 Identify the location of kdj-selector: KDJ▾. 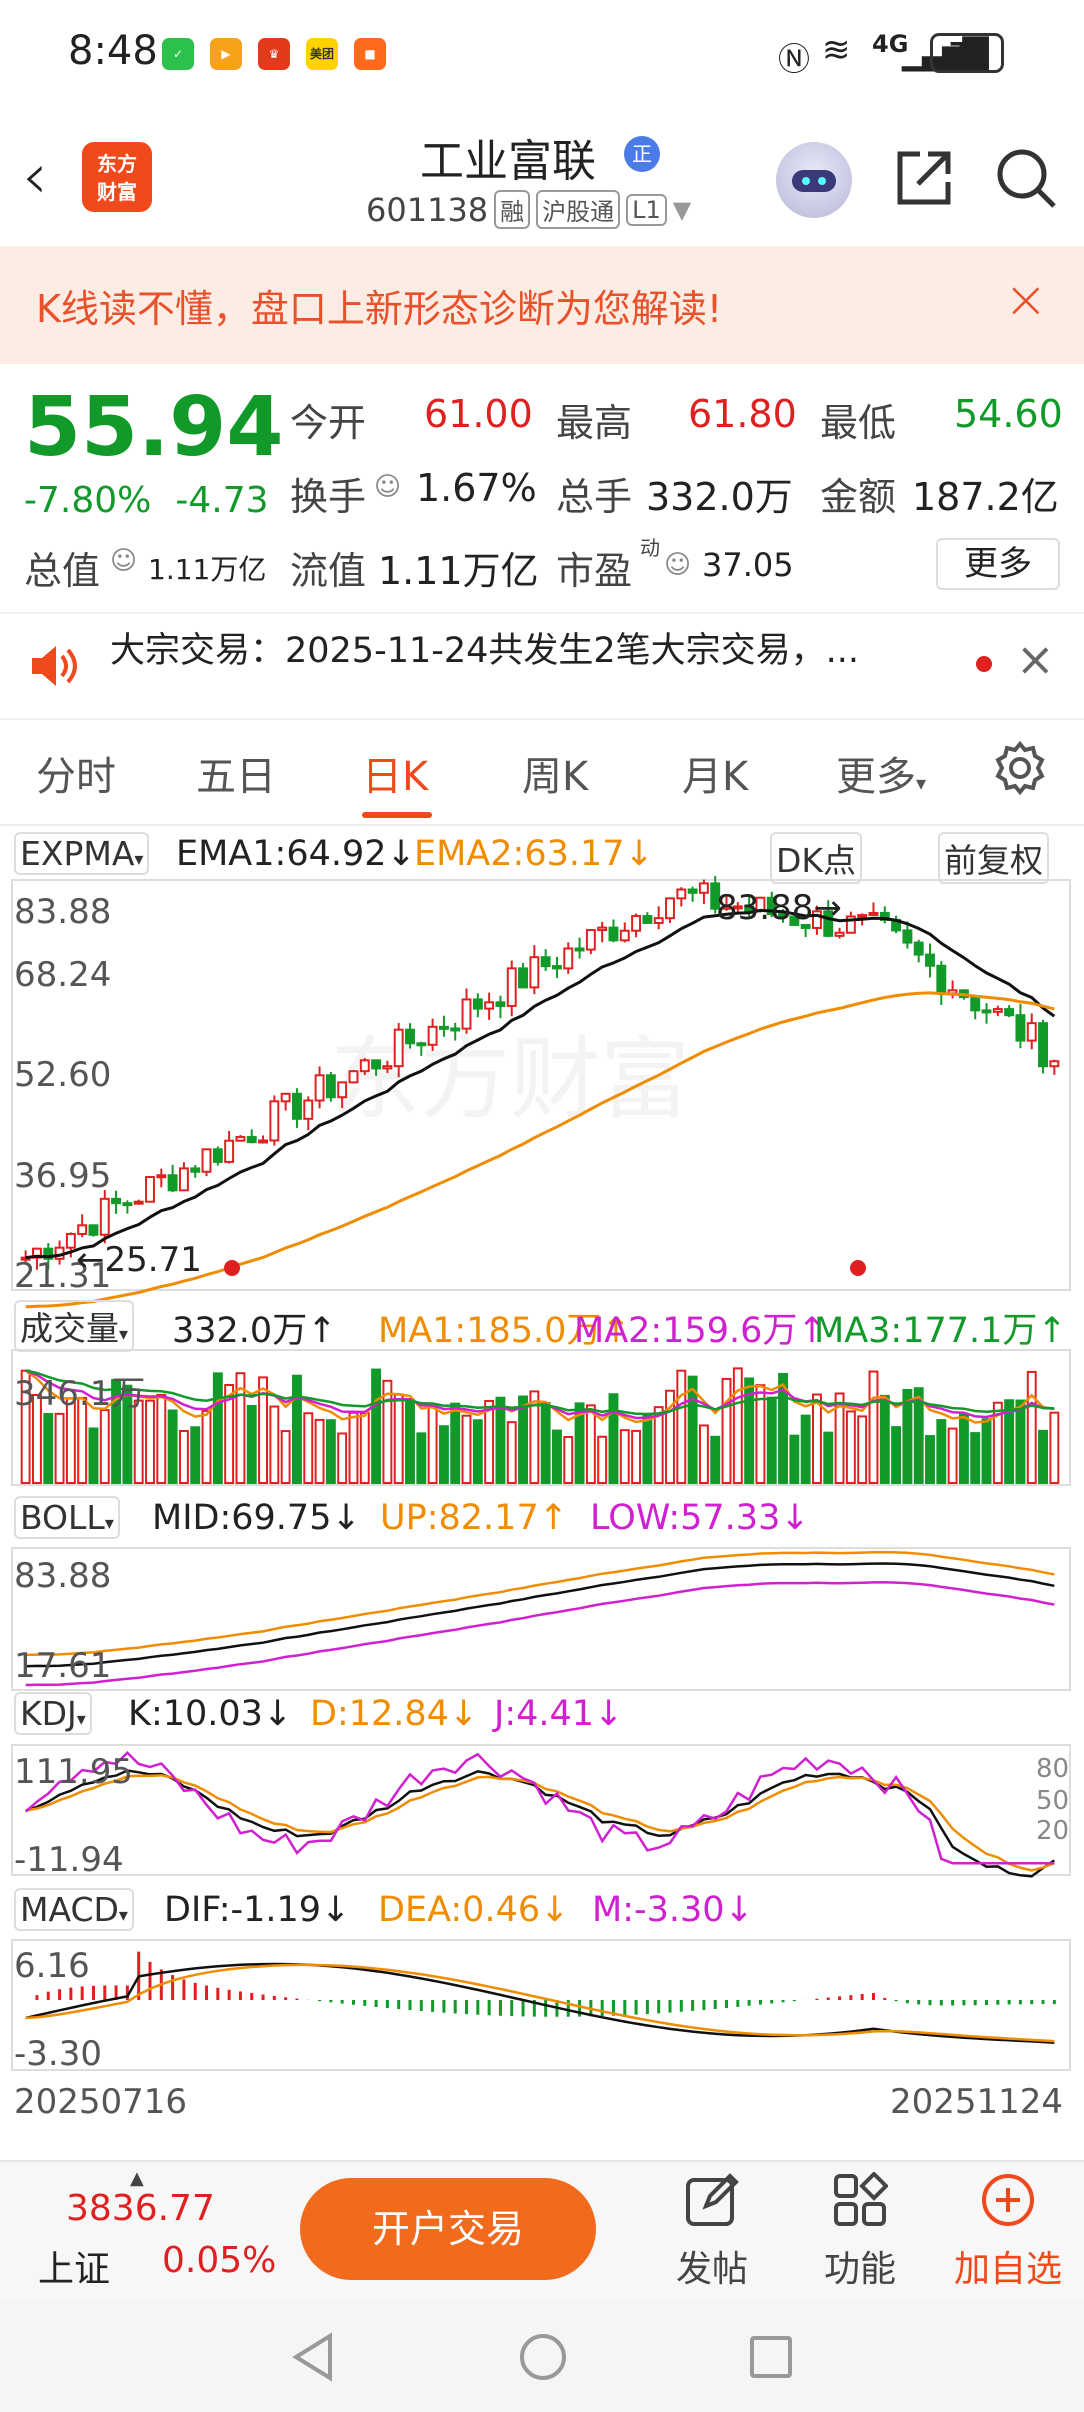
(53, 1713).